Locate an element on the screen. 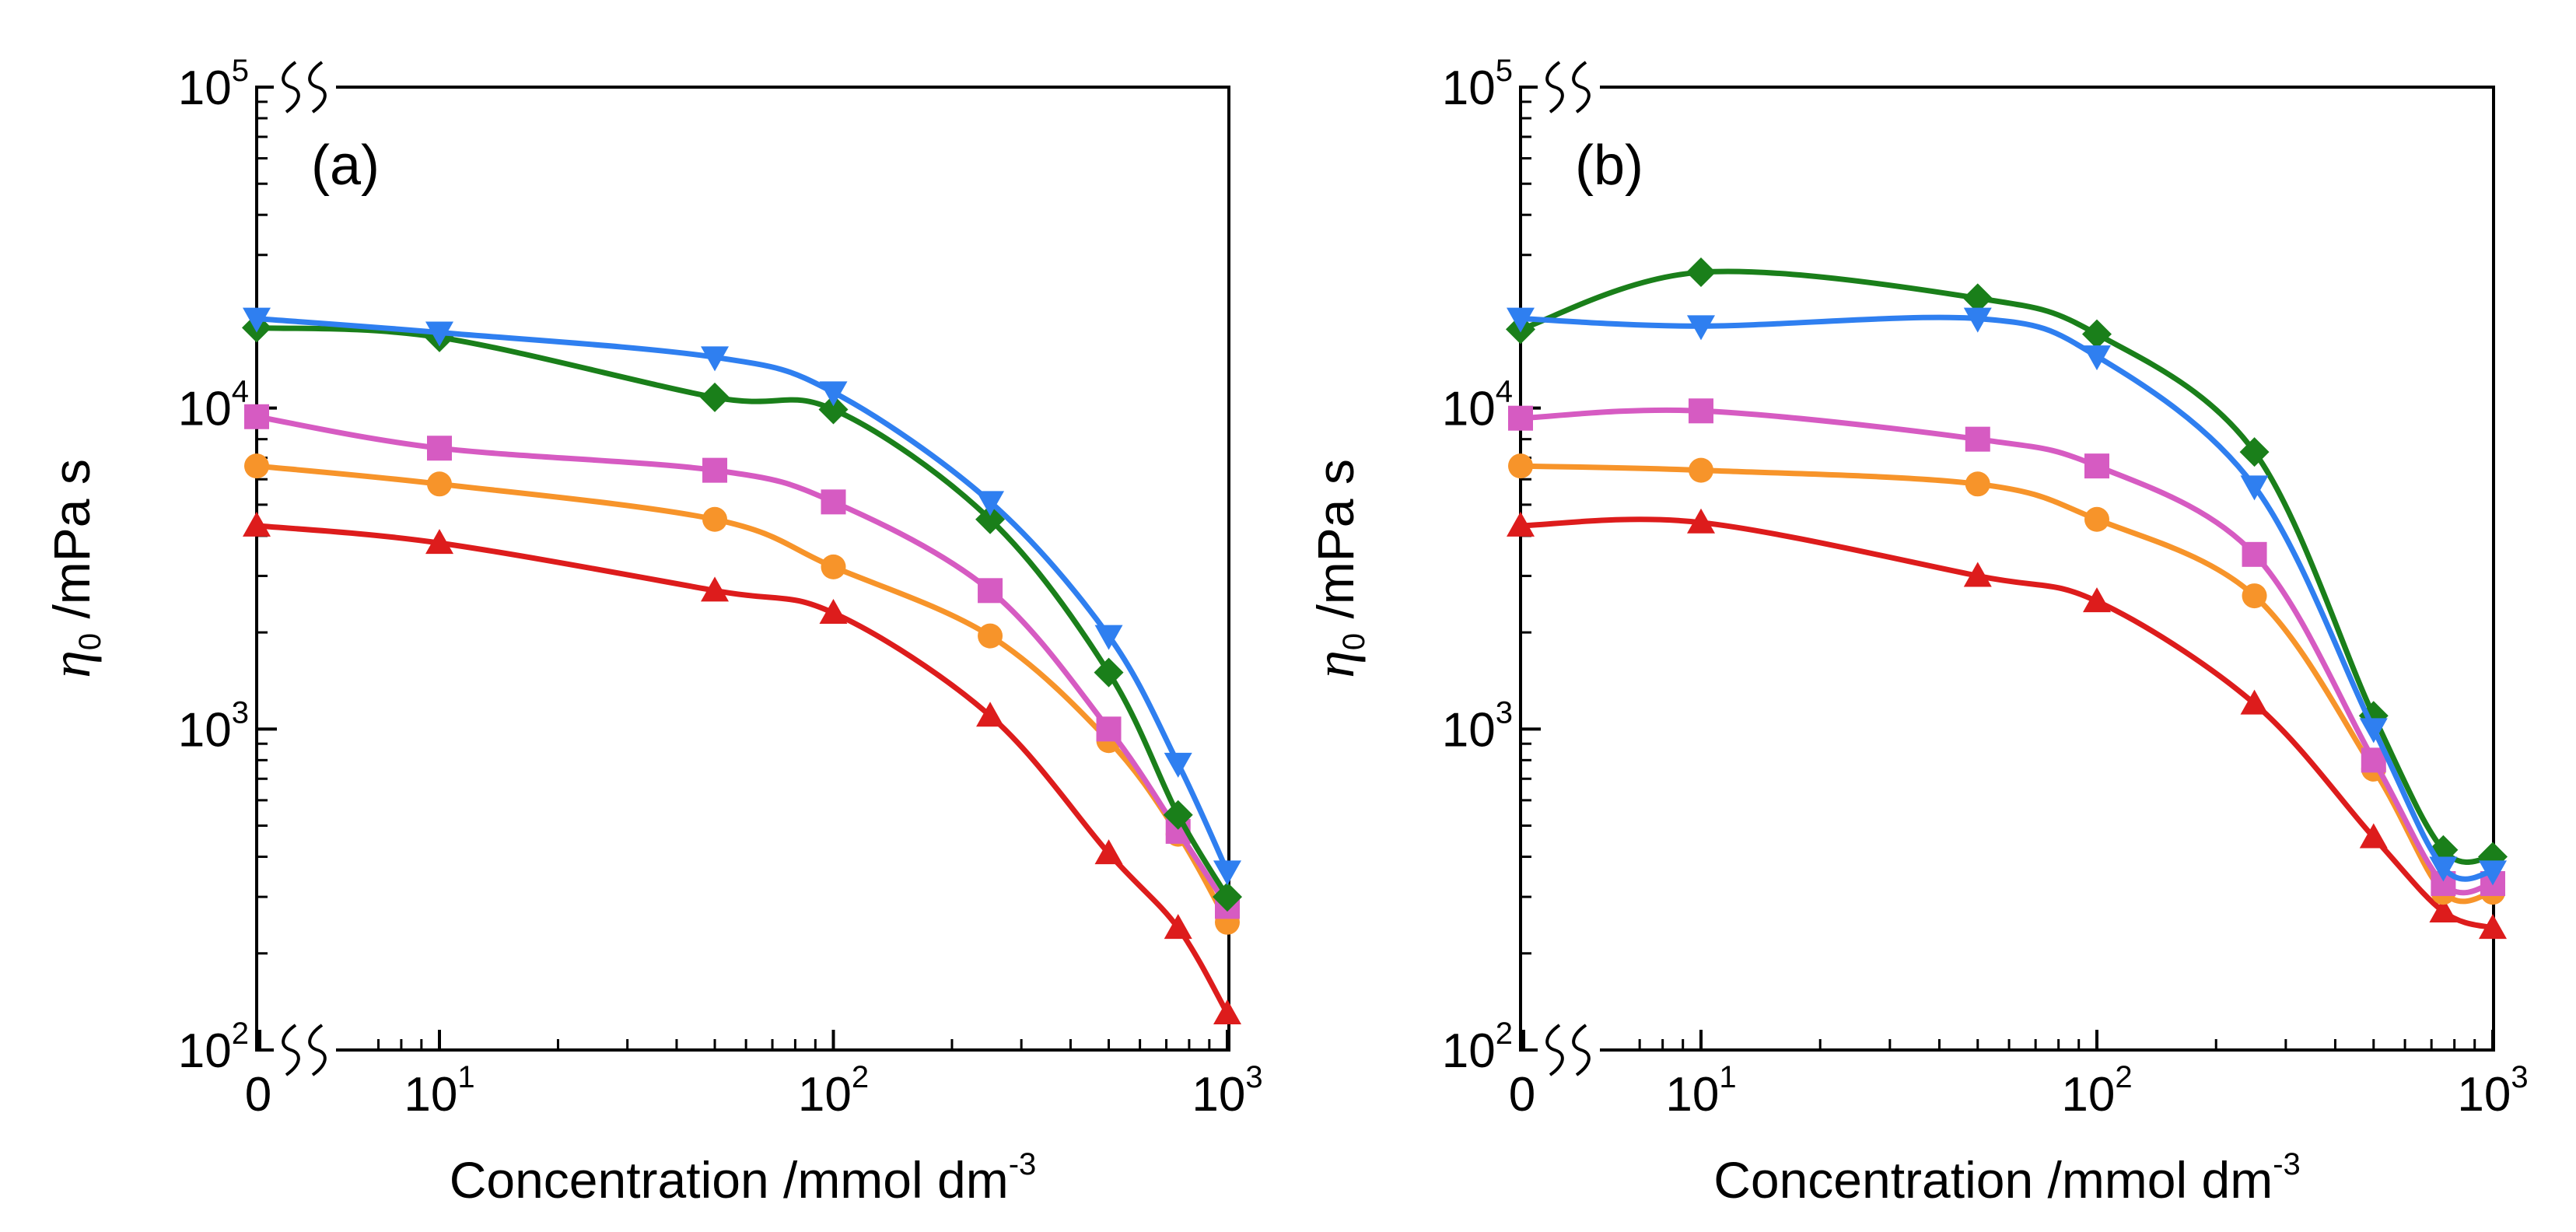  series-red is located at coordinates (2007, 724).